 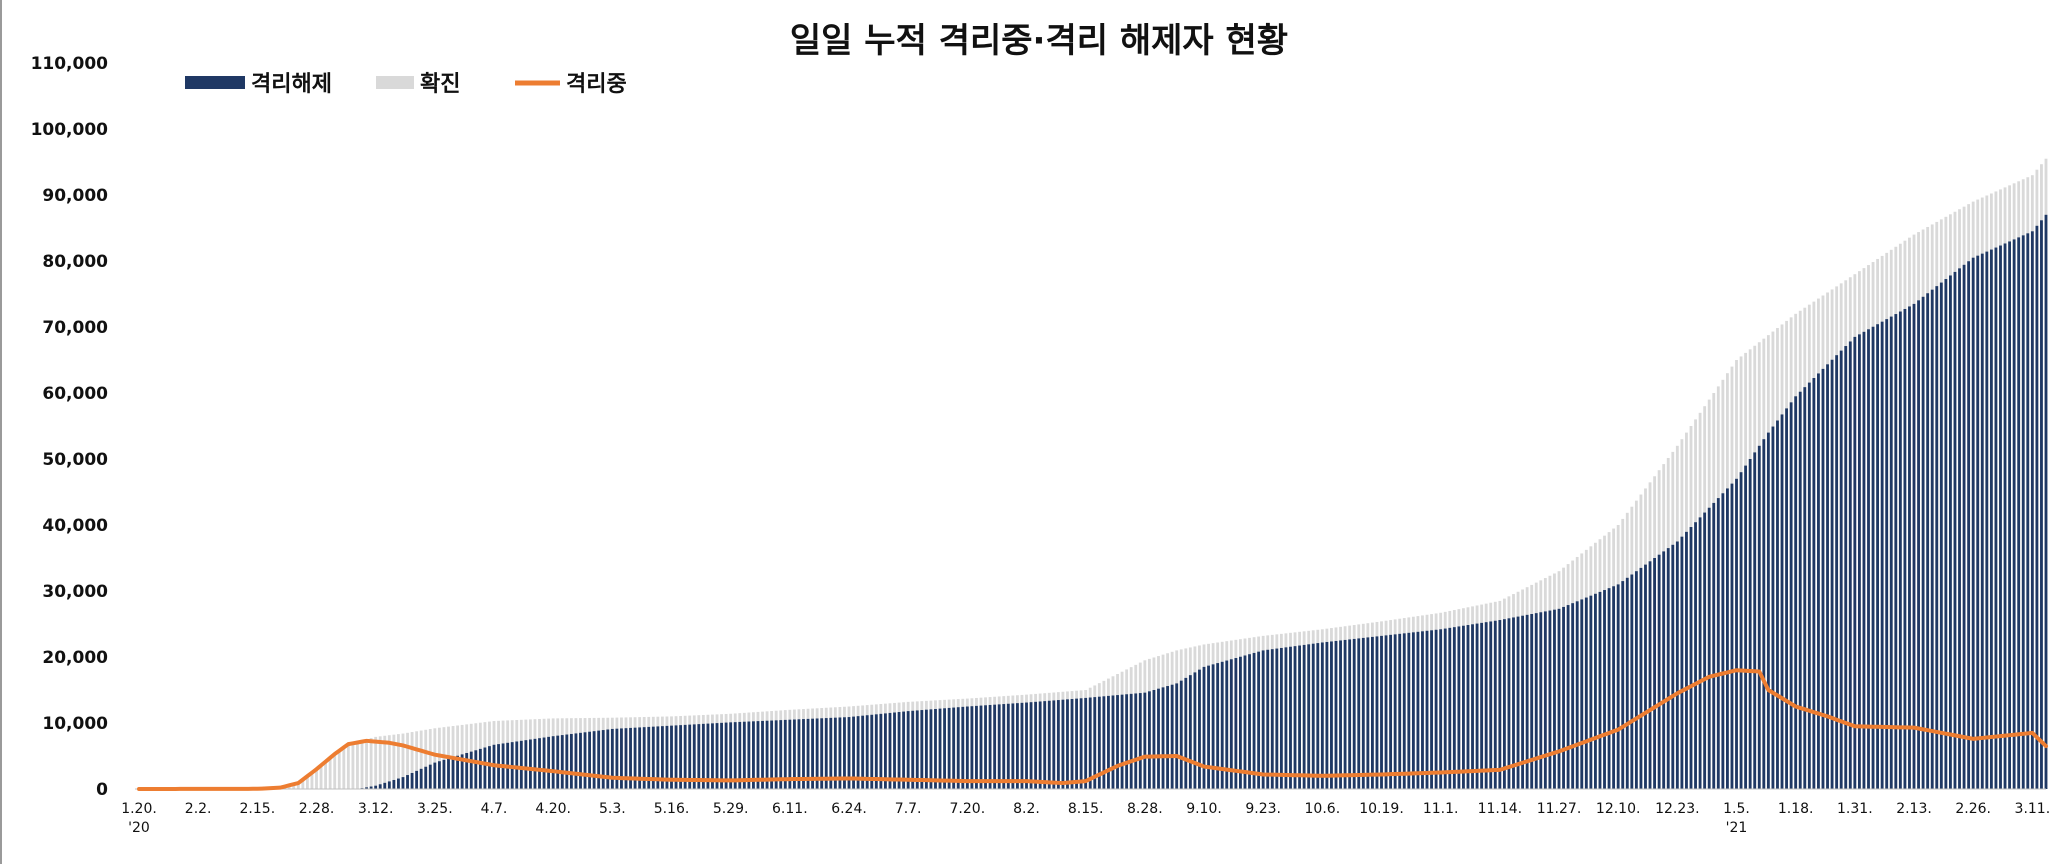 What do you see at coordinates (1500, 809) in the screenshot?
I see `x-tick-label: 11.14.` at bounding box center [1500, 809].